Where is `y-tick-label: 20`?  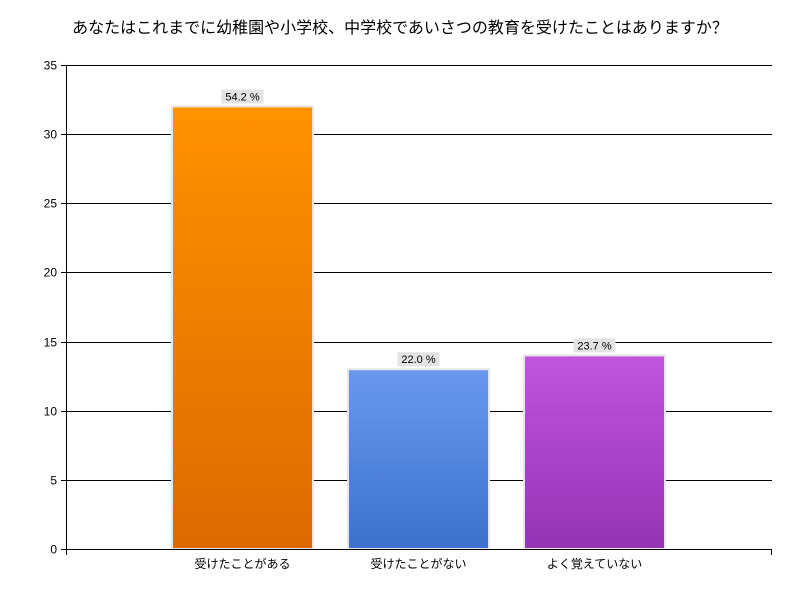
y-tick-label: 20 is located at coordinates (51, 273).